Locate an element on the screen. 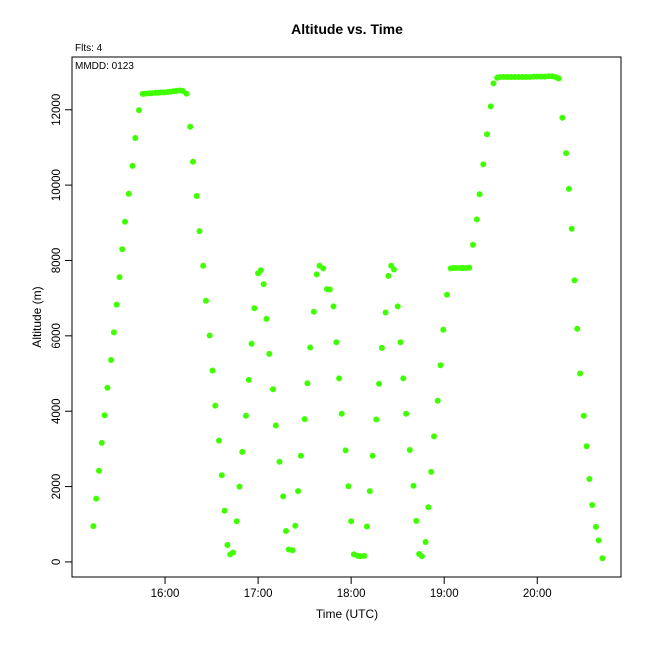  y-tick-label: 10000 is located at coordinates (57, 185).